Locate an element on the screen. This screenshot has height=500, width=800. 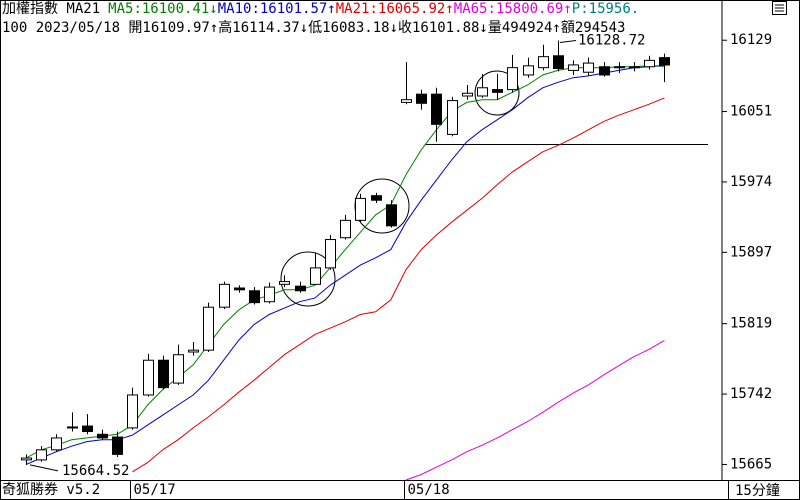
legend-entry: MA21:16065.92↑ is located at coordinates (395, 9).